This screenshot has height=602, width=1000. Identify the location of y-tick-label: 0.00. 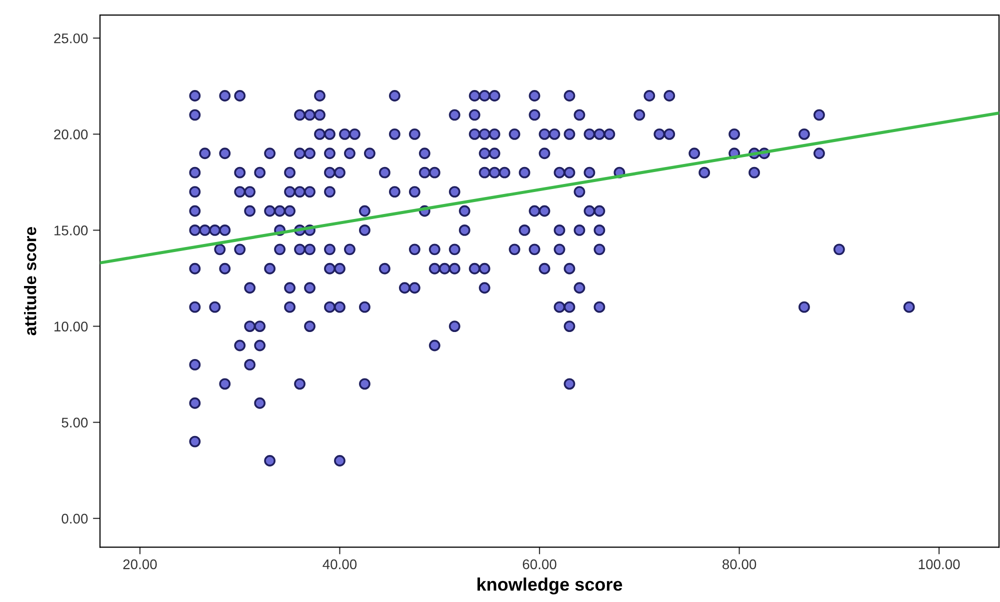
(75, 519).